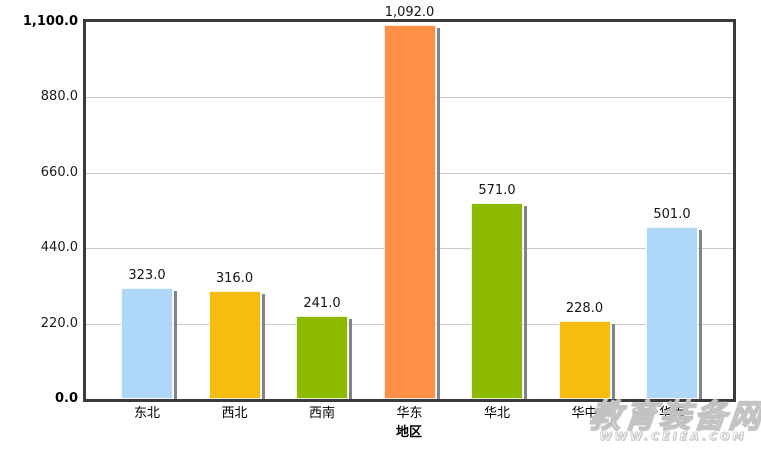 This screenshot has width=761, height=452. What do you see at coordinates (584, 413) in the screenshot?
I see `category-label: 华中` at bounding box center [584, 413].